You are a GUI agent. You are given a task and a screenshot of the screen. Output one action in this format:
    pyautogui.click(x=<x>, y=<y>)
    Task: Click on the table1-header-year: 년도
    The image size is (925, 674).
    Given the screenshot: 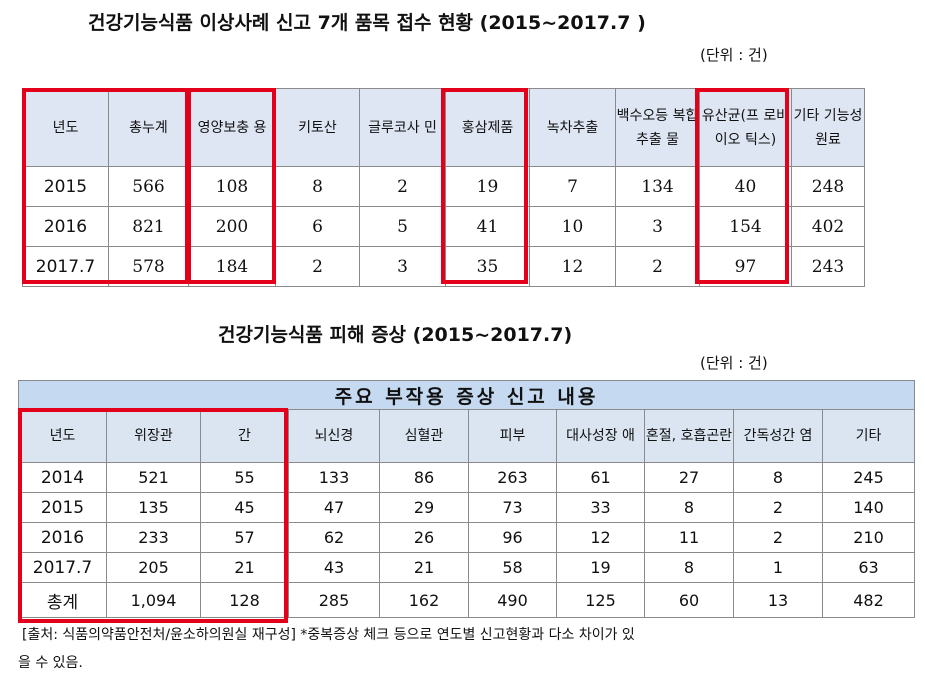 What is the action you would take?
    pyautogui.click(x=65, y=127)
    